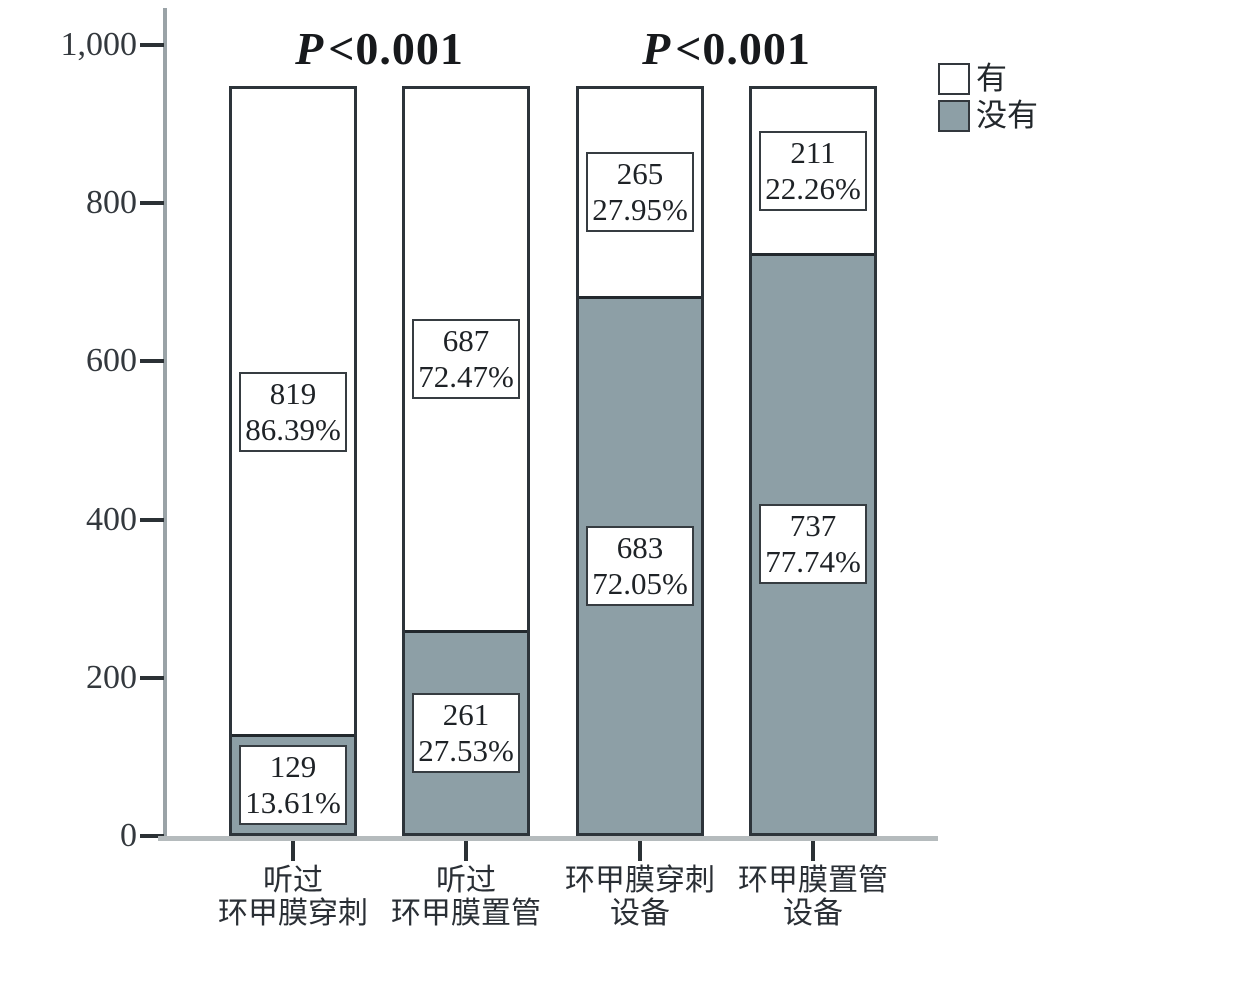  What do you see at coordinates (548, 838) in the screenshot?
I see `x-axis-line` at bounding box center [548, 838].